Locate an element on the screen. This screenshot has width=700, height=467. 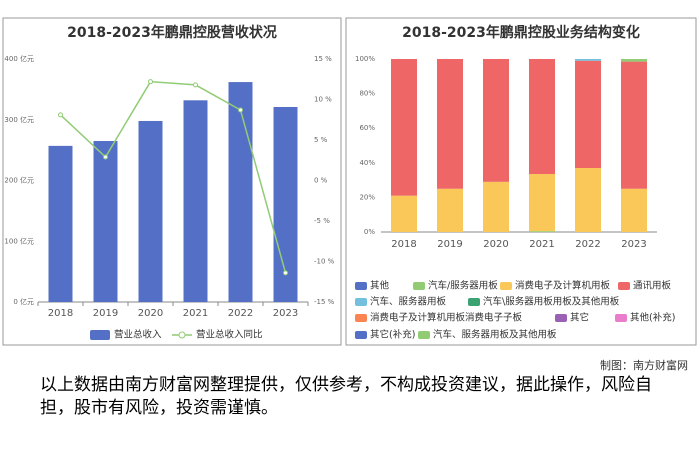
legend-label: 汽车、服务器用板 is located at coordinates (408, 302).